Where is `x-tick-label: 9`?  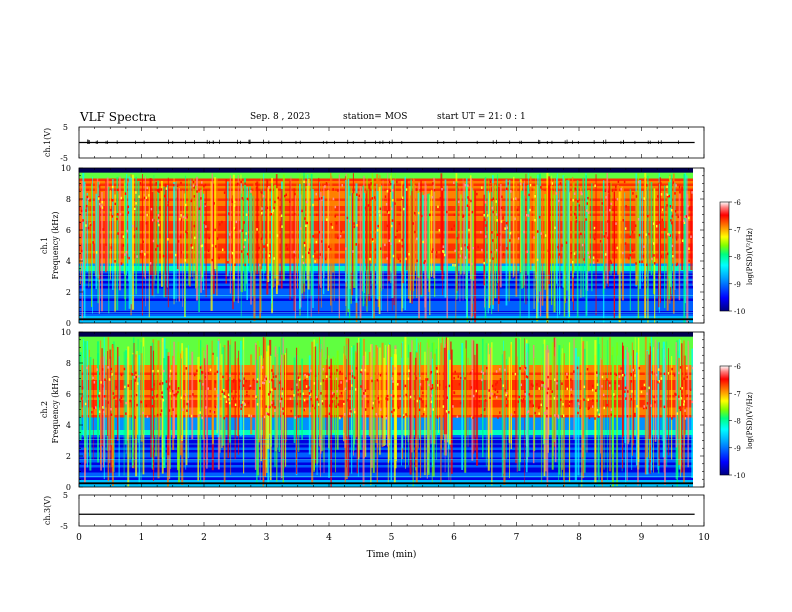 x-tick-label: 9 is located at coordinates (642, 538).